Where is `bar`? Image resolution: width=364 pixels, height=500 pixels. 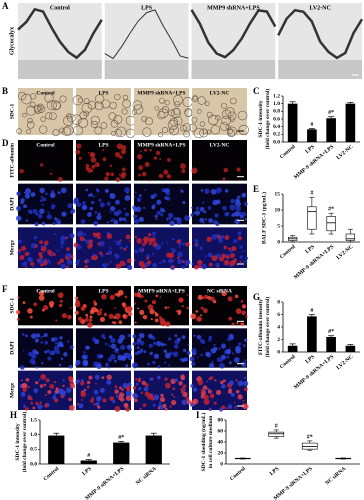 bar is located at coordinates (121, 453).